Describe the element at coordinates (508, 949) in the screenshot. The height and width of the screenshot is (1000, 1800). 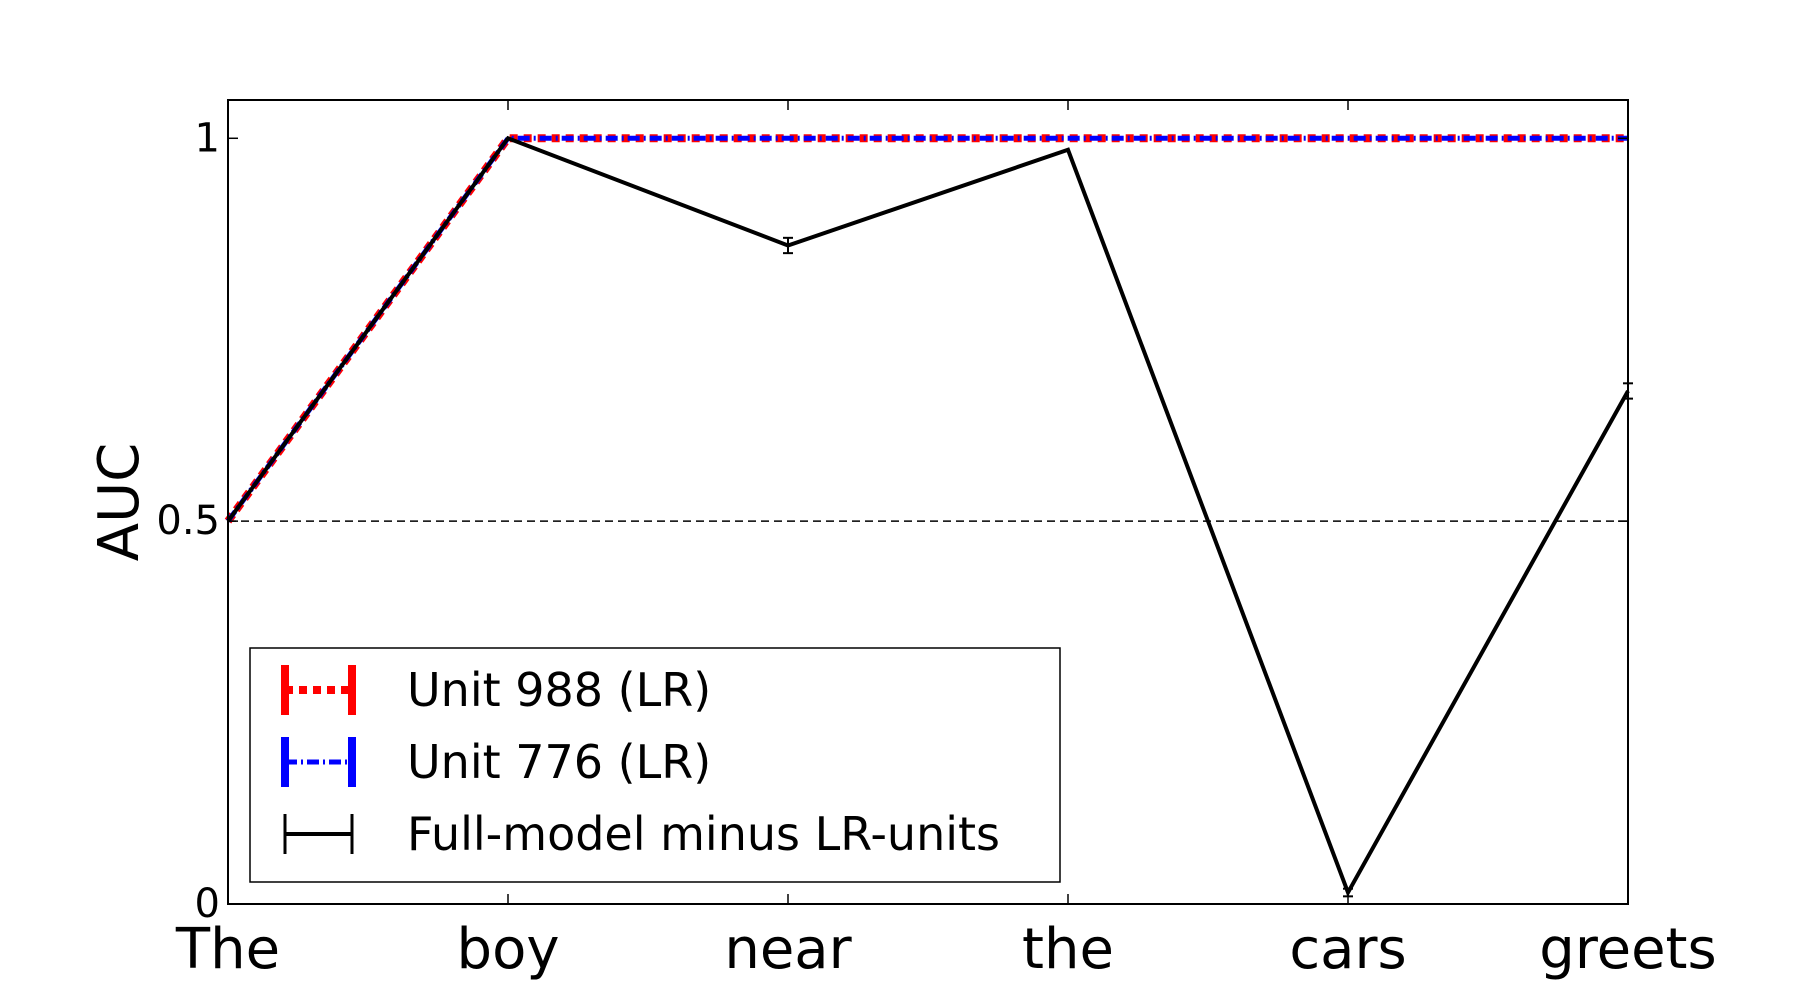
I see `x-tick-label: boy` at that location.